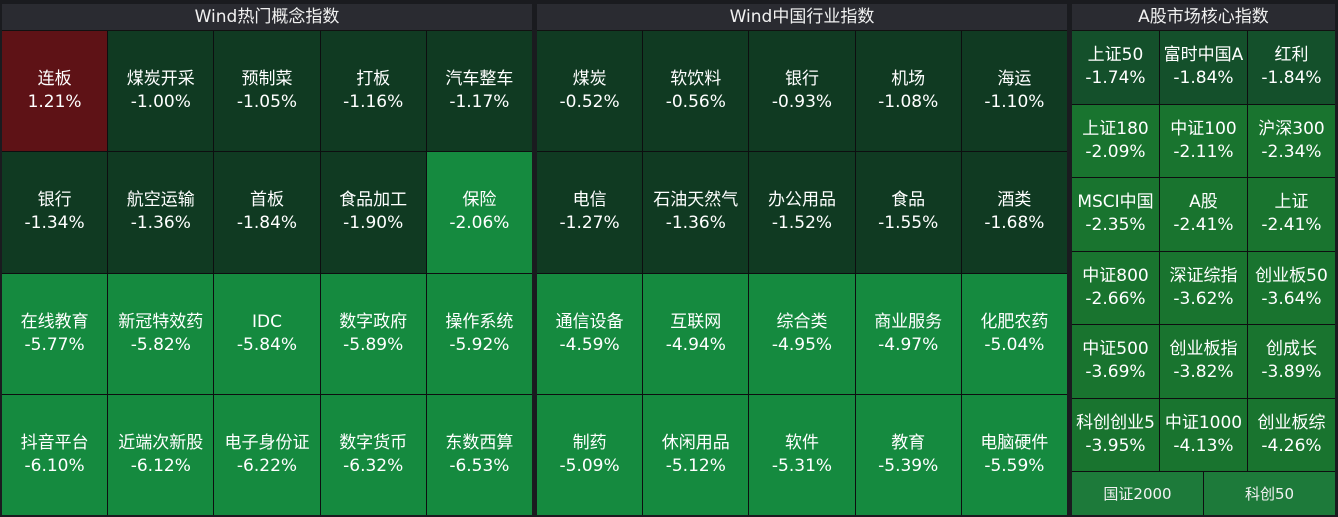 The height and width of the screenshot is (517, 1338). Describe the element at coordinates (908, 200) in the screenshot. I see `tile-name: 食品` at that location.